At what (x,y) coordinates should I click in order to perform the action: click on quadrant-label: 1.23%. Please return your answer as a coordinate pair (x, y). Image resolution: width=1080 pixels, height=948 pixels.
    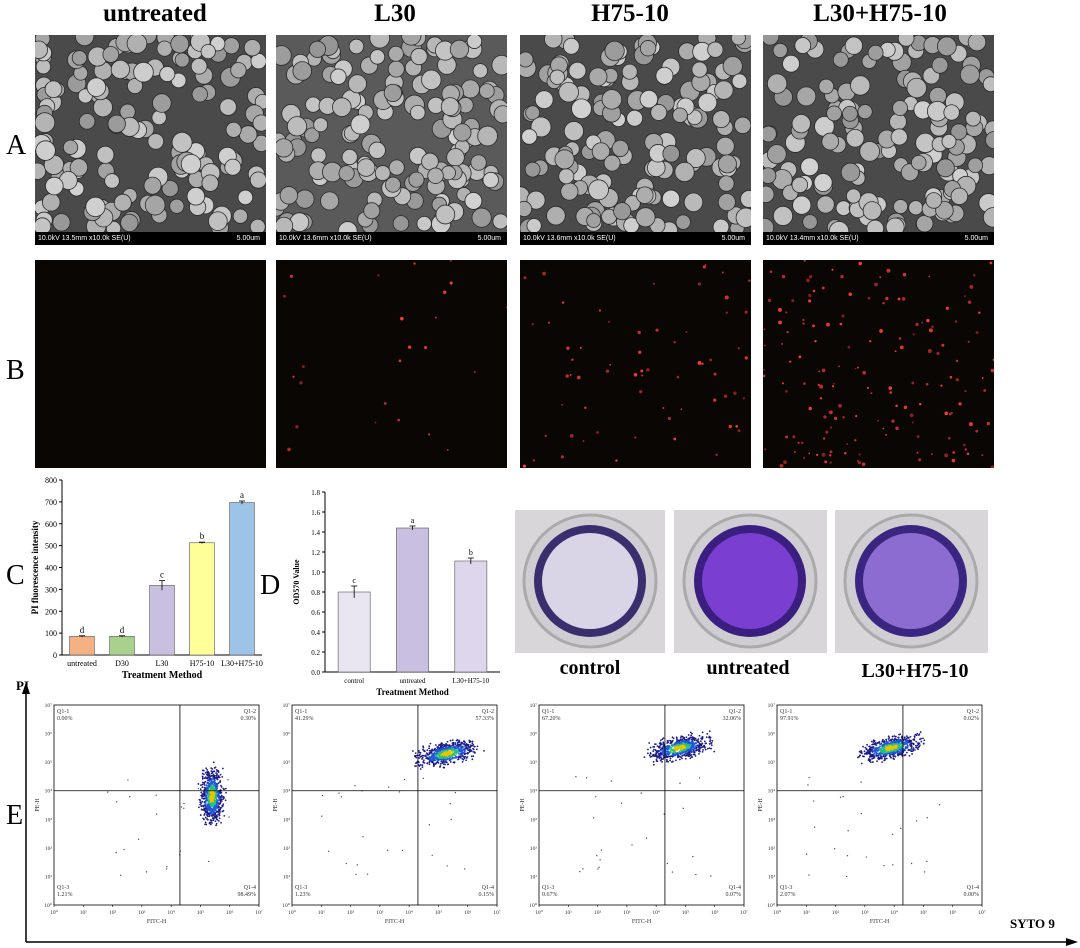
    Looking at the image, I should click on (303, 895).